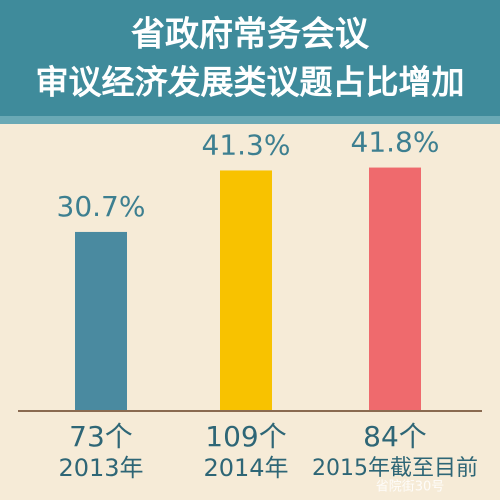  What do you see at coordinates (250, 35) in the screenshot?
I see `chart-title: 省政府常务会议` at bounding box center [250, 35].